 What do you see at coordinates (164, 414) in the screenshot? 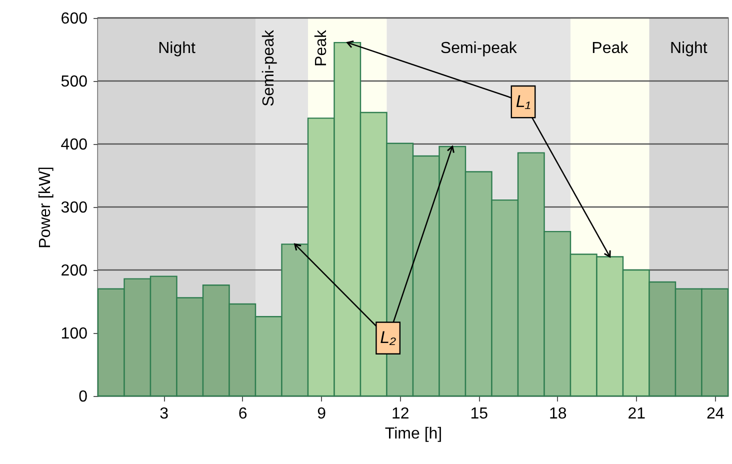
I see `x-tick-label: 3` at bounding box center [164, 414].